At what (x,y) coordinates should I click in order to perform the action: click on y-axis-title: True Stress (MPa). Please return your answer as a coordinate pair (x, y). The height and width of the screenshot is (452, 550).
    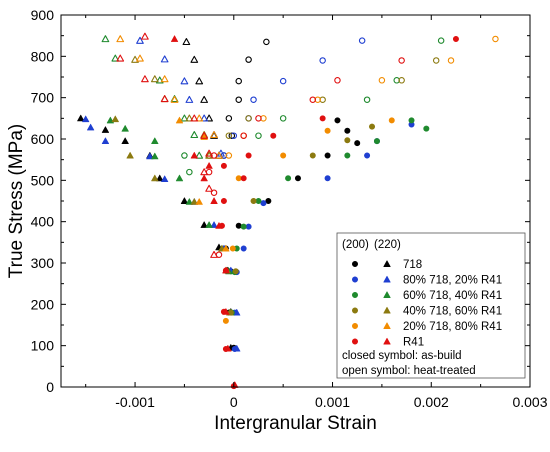
    Looking at the image, I should click on (16, 201).